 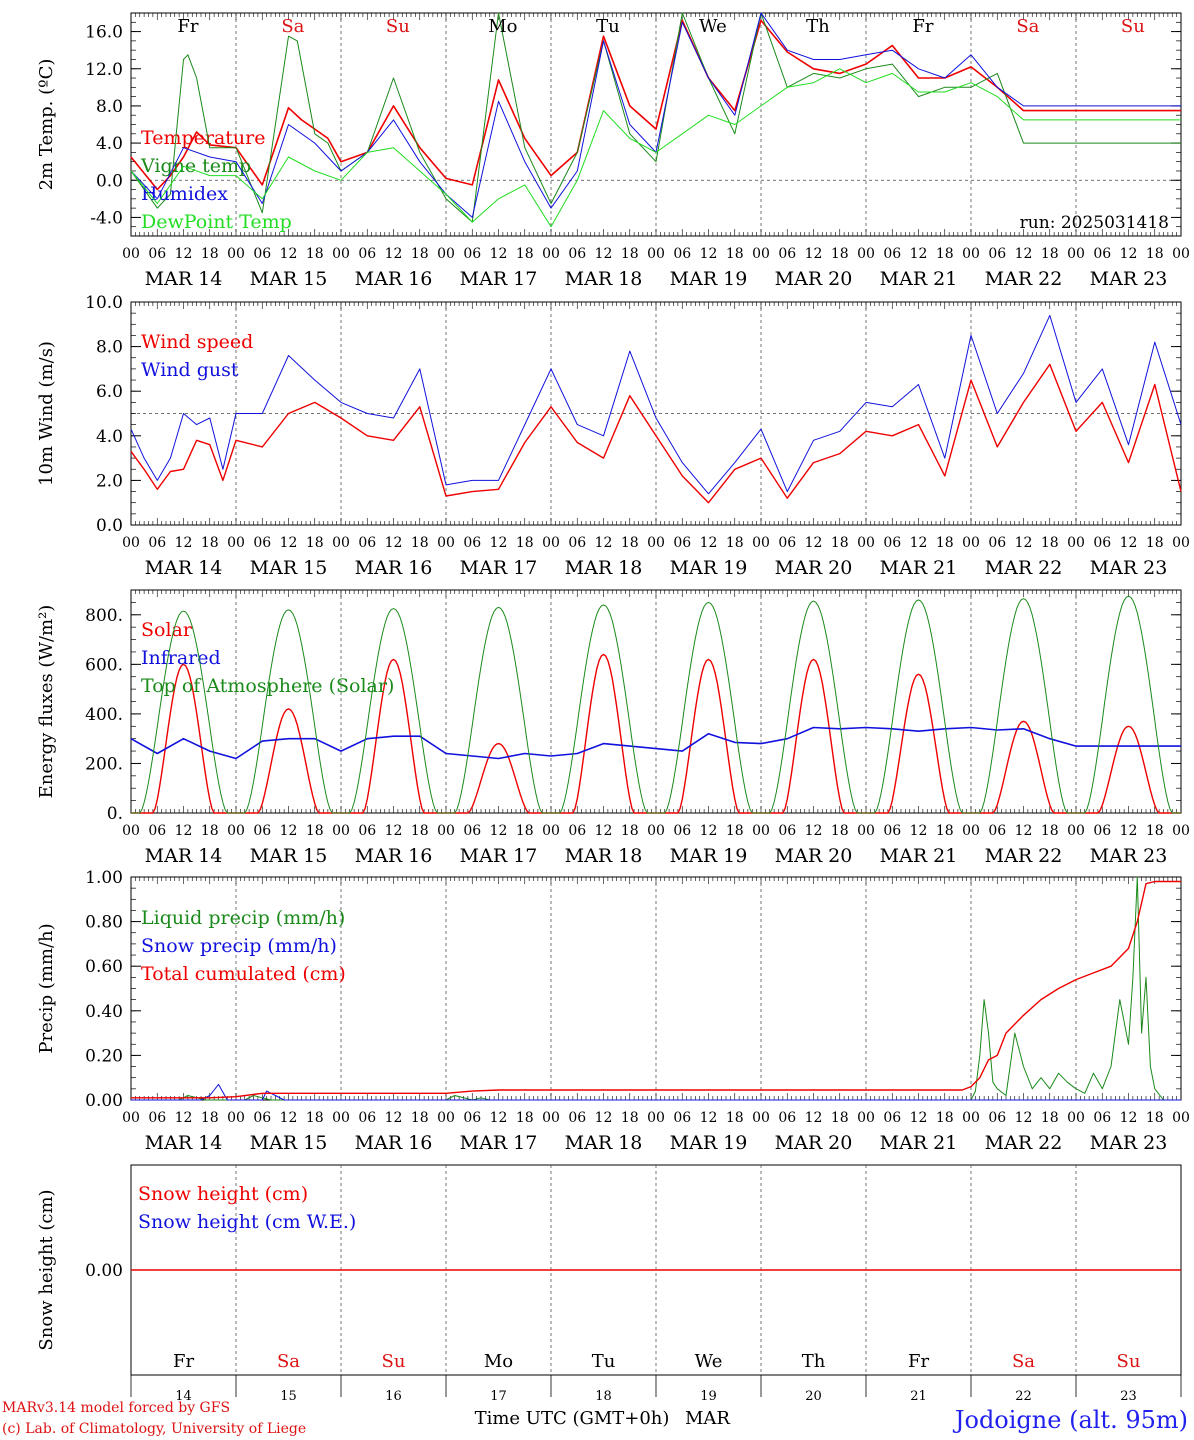 What do you see at coordinates (813, 1396) in the screenshot?
I see `day-number-label: 20` at bounding box center [813, 1396].